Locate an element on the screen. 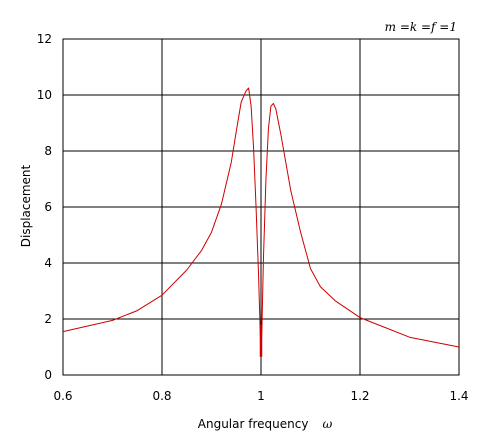 The width and height of the screenshot is (487, 447). x-tick-label-1: 0.8 is located at coordinates (161, 396).